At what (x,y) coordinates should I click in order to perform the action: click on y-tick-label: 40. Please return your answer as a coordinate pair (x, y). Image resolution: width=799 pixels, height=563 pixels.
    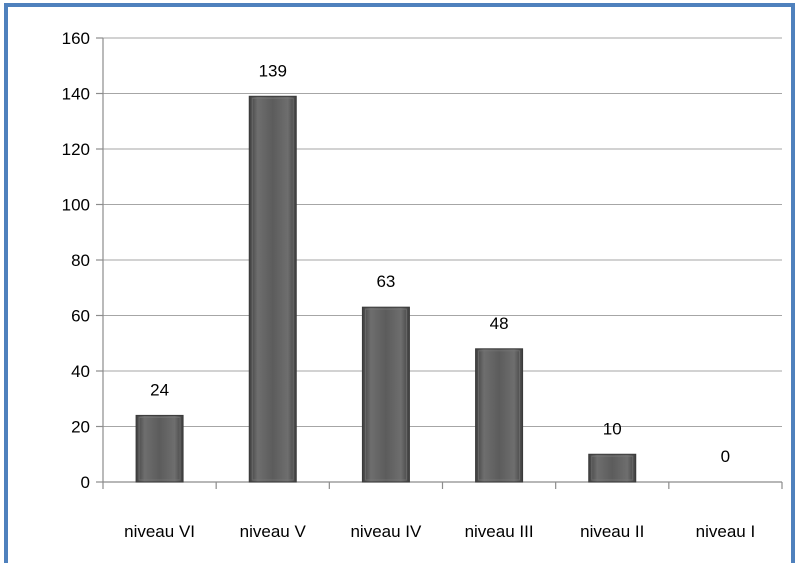
    Looking at the image, I should click on (80, 371).